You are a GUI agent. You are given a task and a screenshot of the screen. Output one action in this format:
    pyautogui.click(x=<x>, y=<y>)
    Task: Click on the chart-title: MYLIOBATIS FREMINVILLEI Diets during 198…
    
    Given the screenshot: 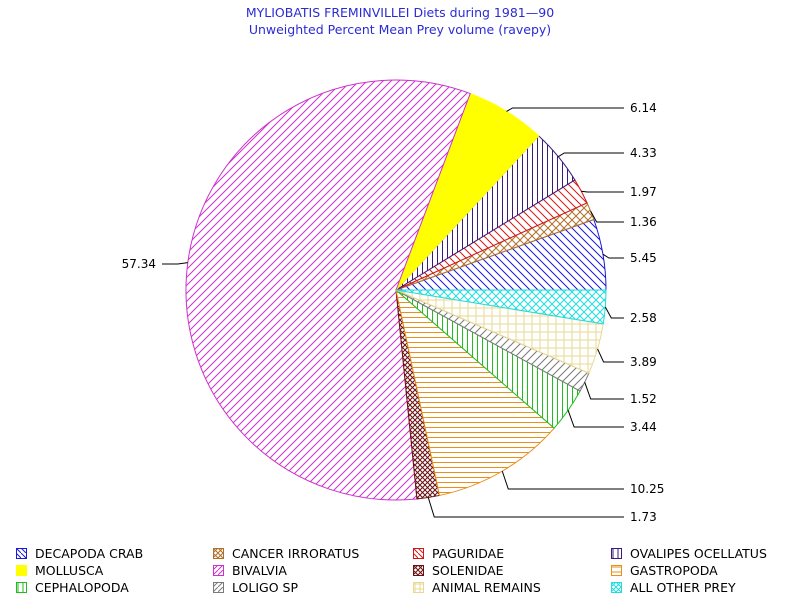 What is the action you would take?
    pyautogui.click(x=400, y=12)
    